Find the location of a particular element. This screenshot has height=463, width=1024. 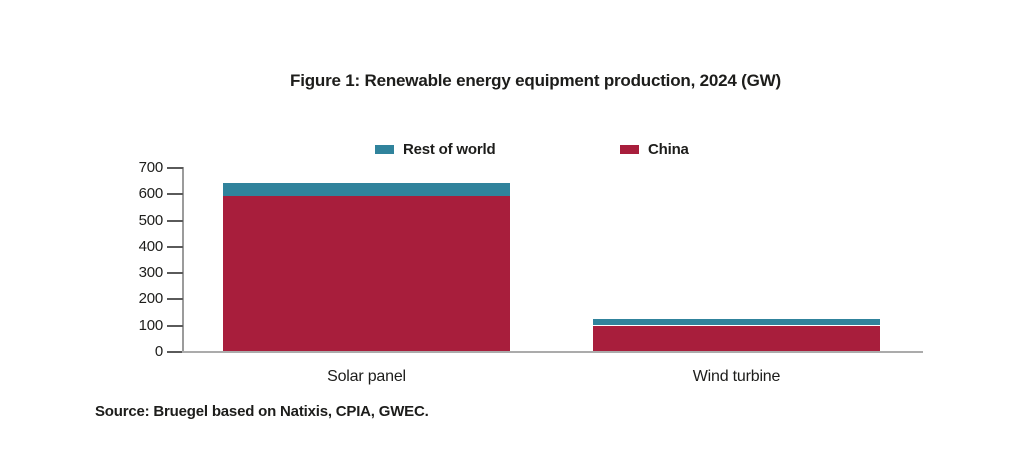

y-tick-label-400: 400 is located at coordinates (151, 246).